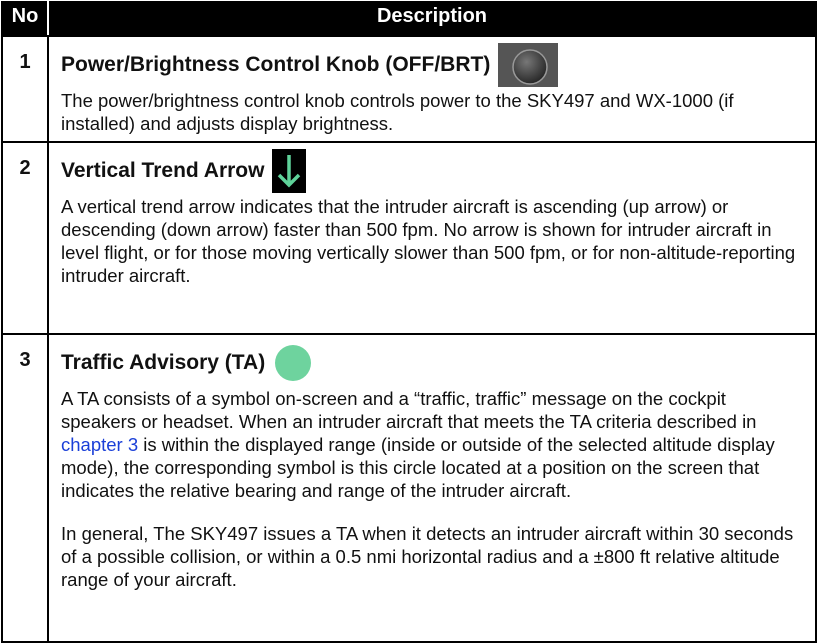  What do you see at coordinates (163, 170) in the screenshot?
I see `title-text: Vertical Trend Arrow` at bounding box center [163, 170].